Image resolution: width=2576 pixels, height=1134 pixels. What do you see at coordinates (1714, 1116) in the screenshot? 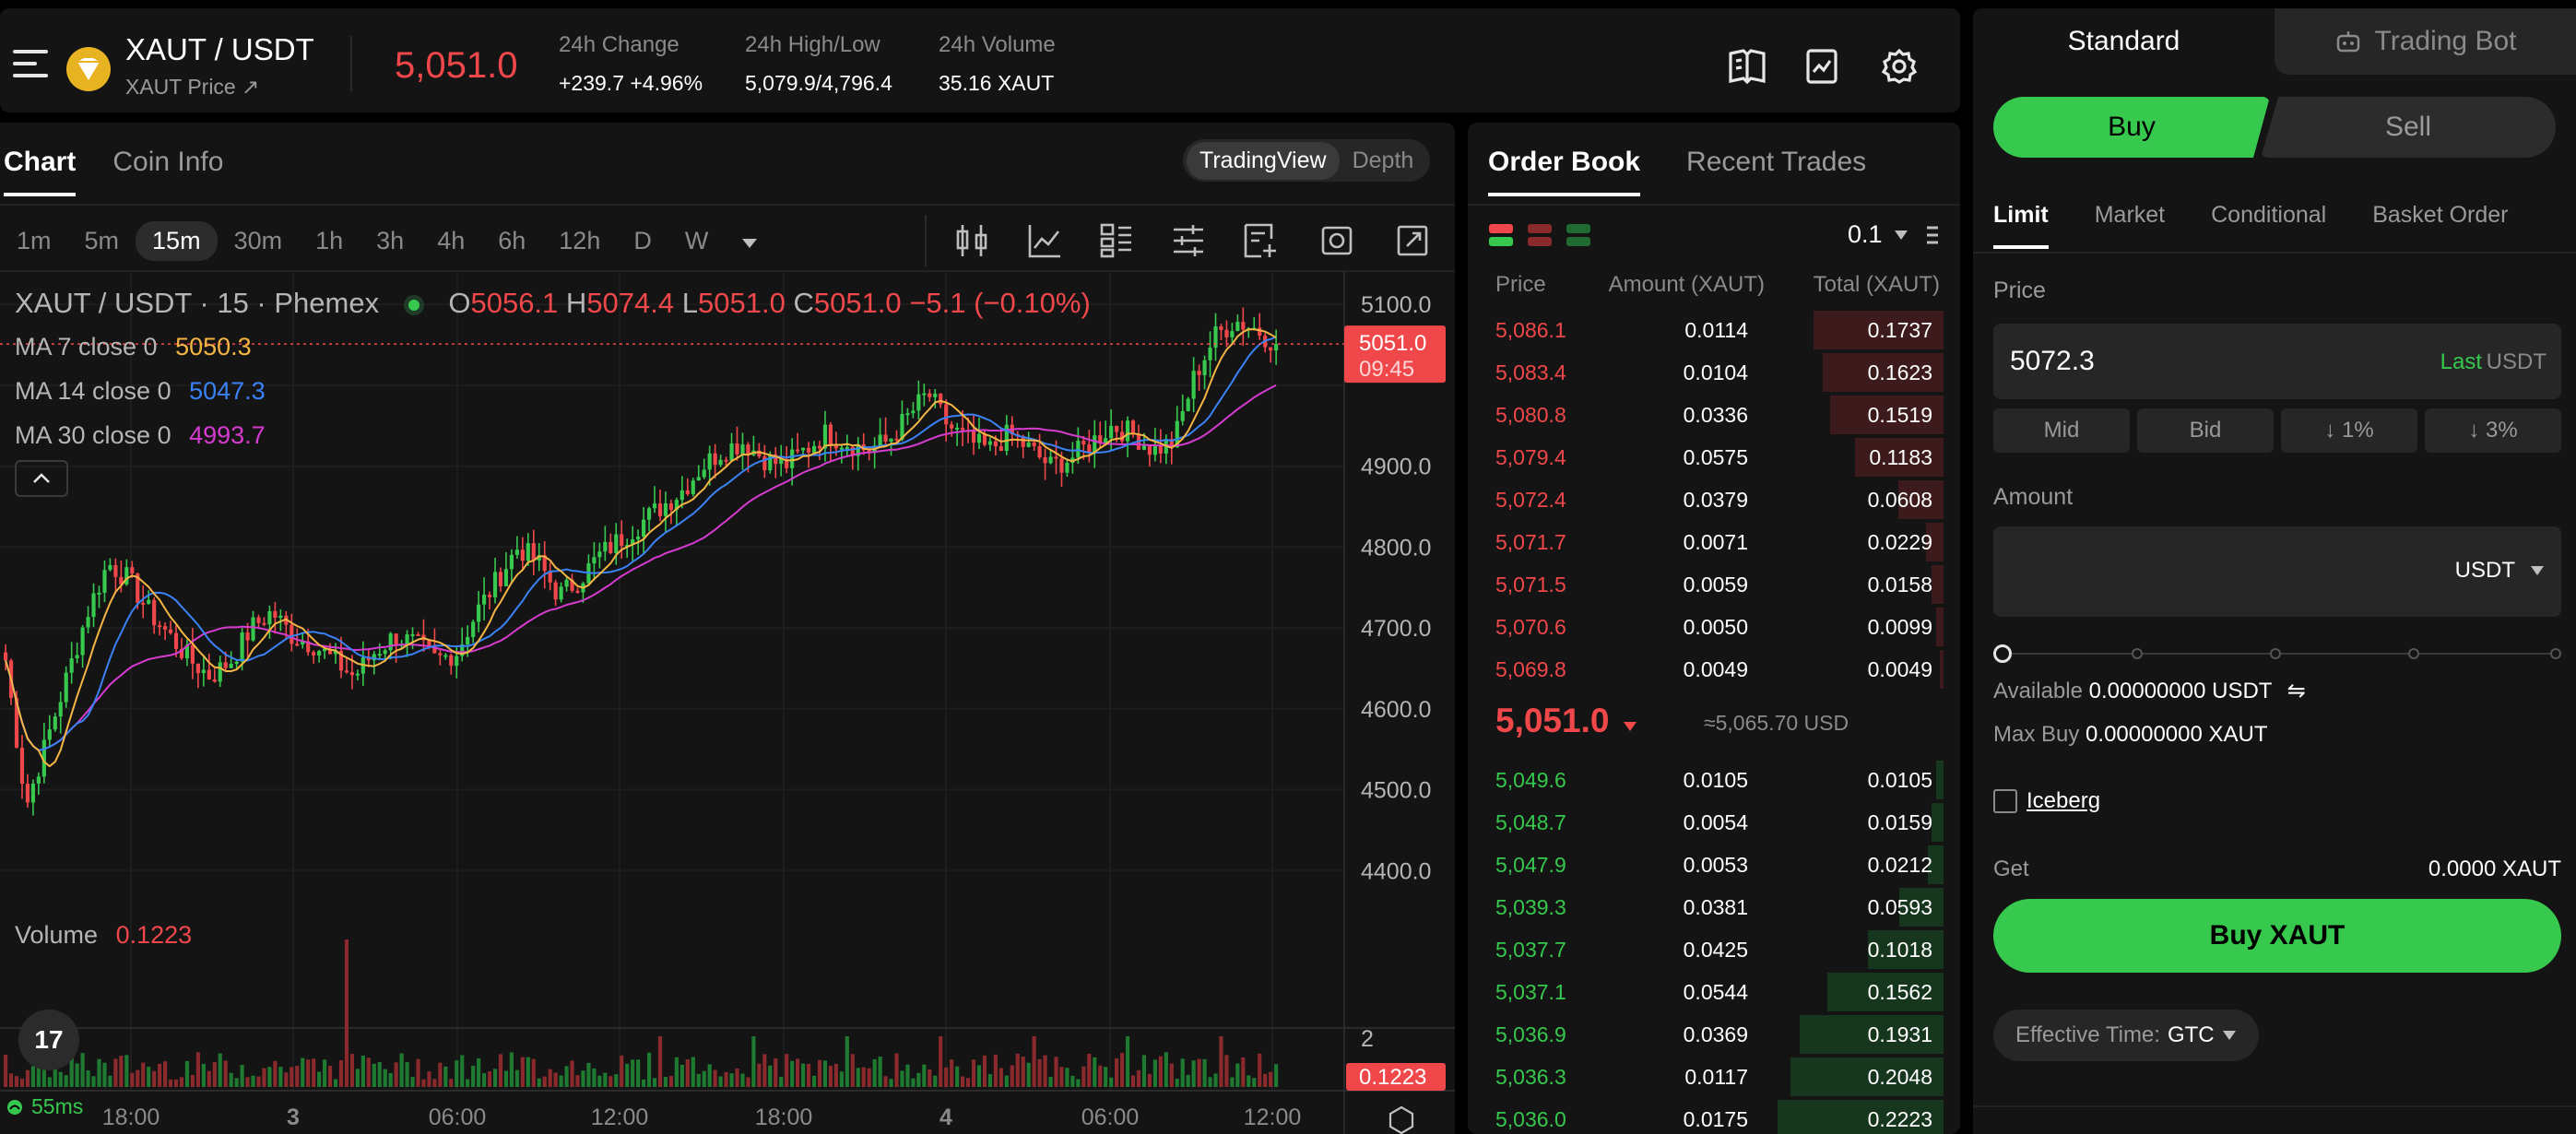
I see `bid-row: 5,036.0 0.0175 0.2223` at bounding box center [1714, 1116].